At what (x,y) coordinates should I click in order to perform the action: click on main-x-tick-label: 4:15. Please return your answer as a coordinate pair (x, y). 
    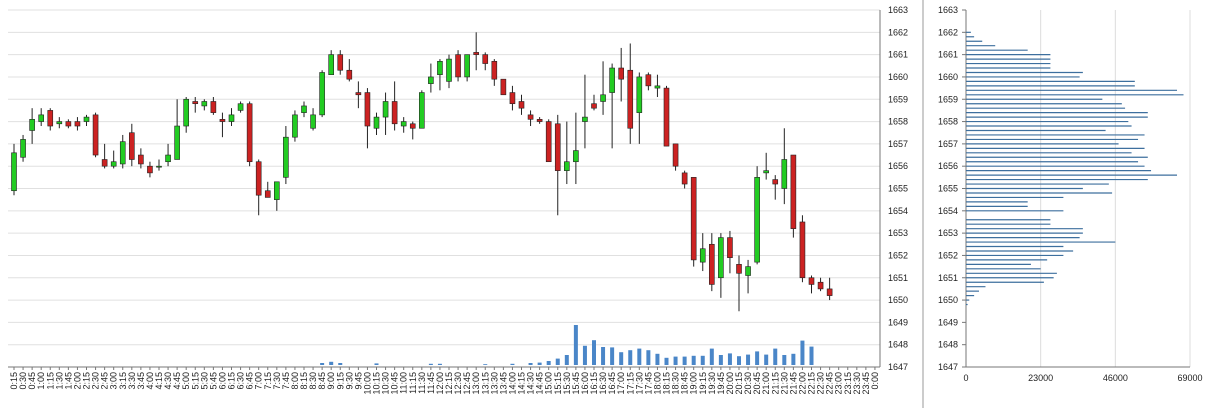
    Looking at the image, I should click on (159, 381).